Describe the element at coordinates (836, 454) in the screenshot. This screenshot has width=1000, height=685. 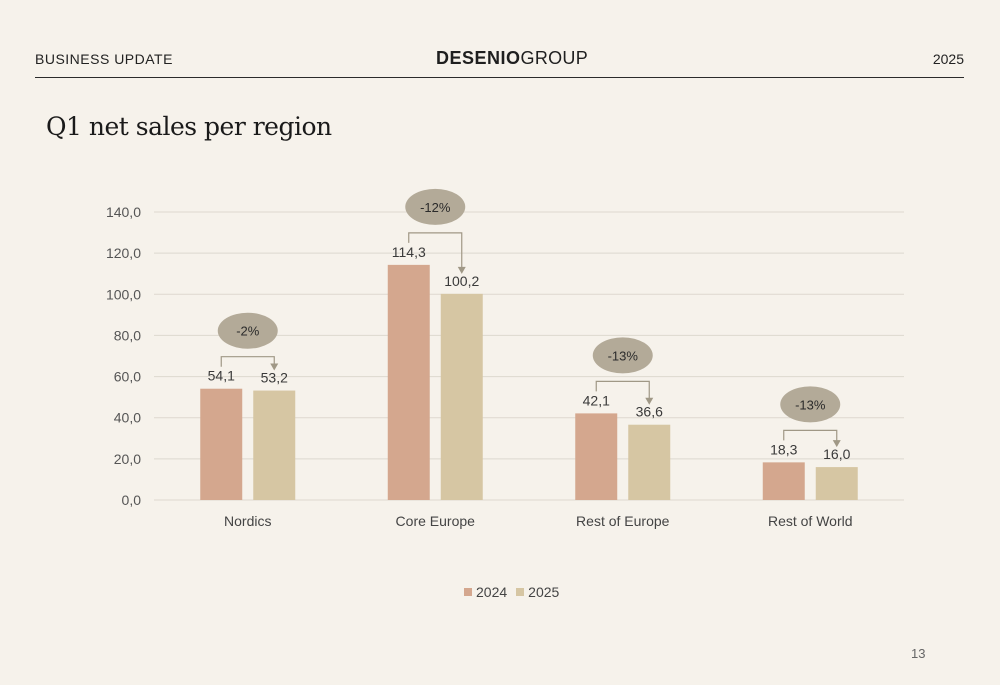
I see `data-label: 16,0` at that location.